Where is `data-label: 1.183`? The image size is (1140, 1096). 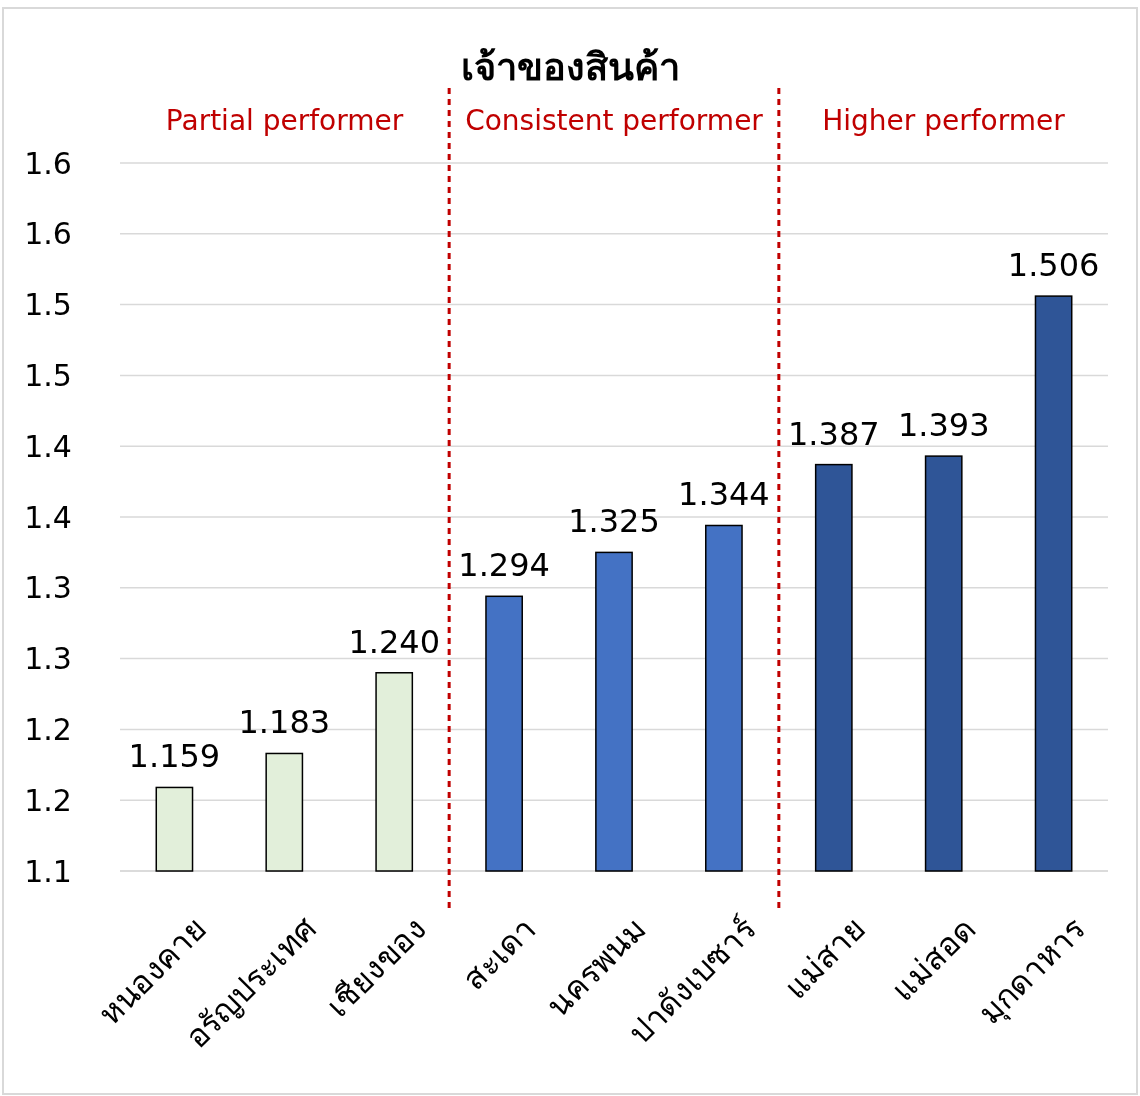 data-label: 1.183 is located at coordinates (284, 722).